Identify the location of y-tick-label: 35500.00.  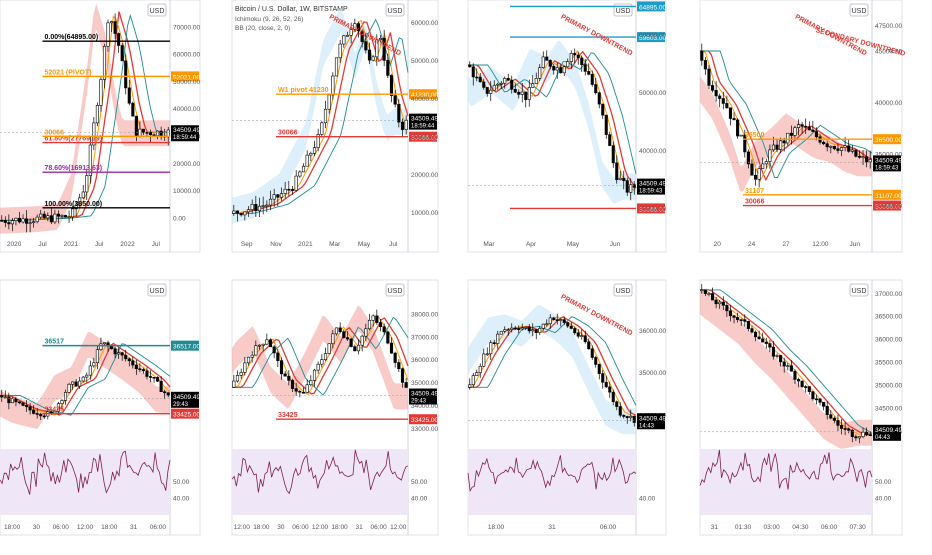
(888, 363).